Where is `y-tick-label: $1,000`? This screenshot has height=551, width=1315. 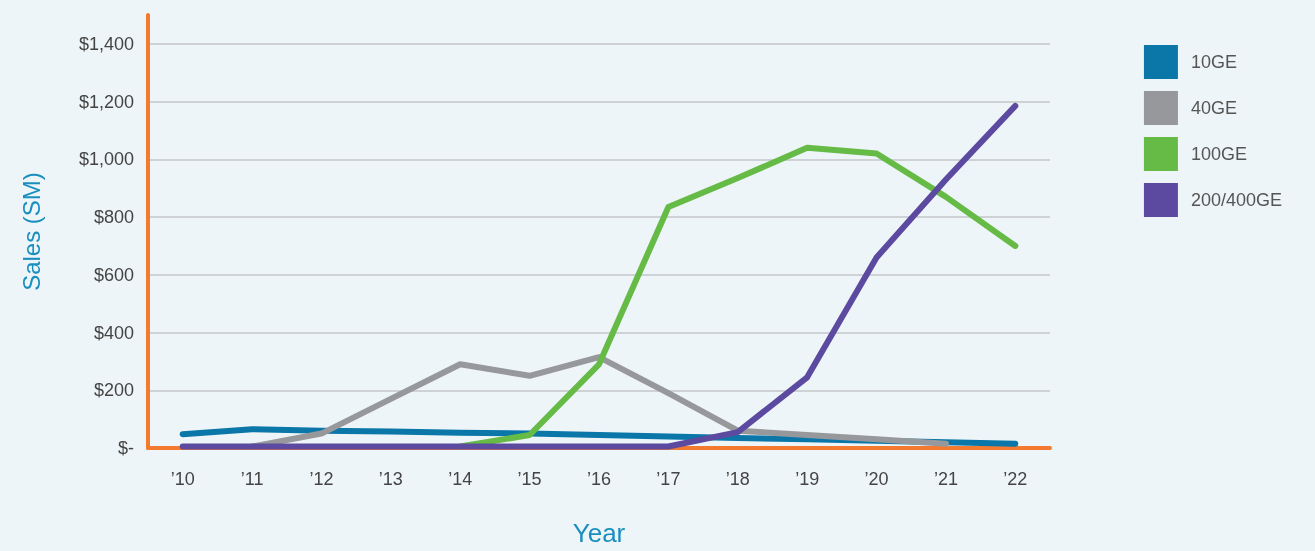 y-tick-label: $1,000 is located at coordinates (106, 159).